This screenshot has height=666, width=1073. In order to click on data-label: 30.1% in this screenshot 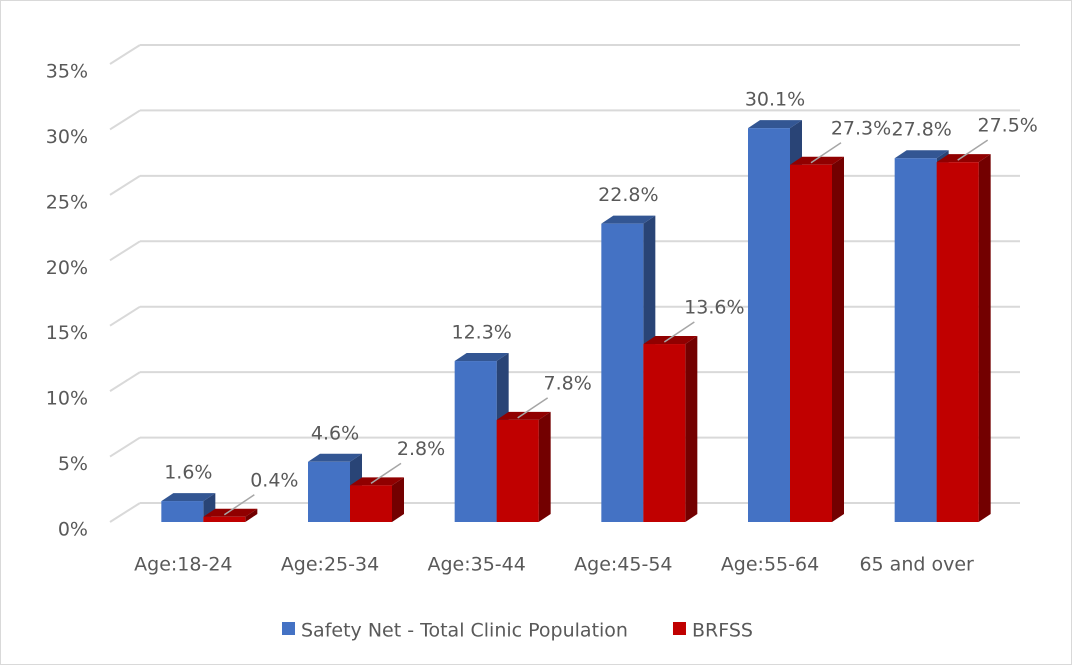, I will do `click(775, 100)`.